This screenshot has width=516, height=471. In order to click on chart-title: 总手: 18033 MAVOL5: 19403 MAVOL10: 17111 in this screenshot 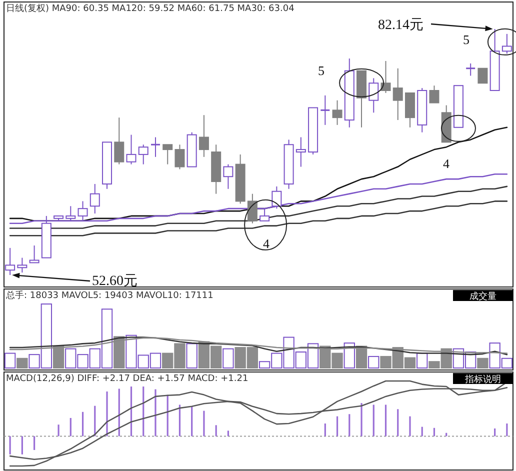, I will do `click(109, 295)`.